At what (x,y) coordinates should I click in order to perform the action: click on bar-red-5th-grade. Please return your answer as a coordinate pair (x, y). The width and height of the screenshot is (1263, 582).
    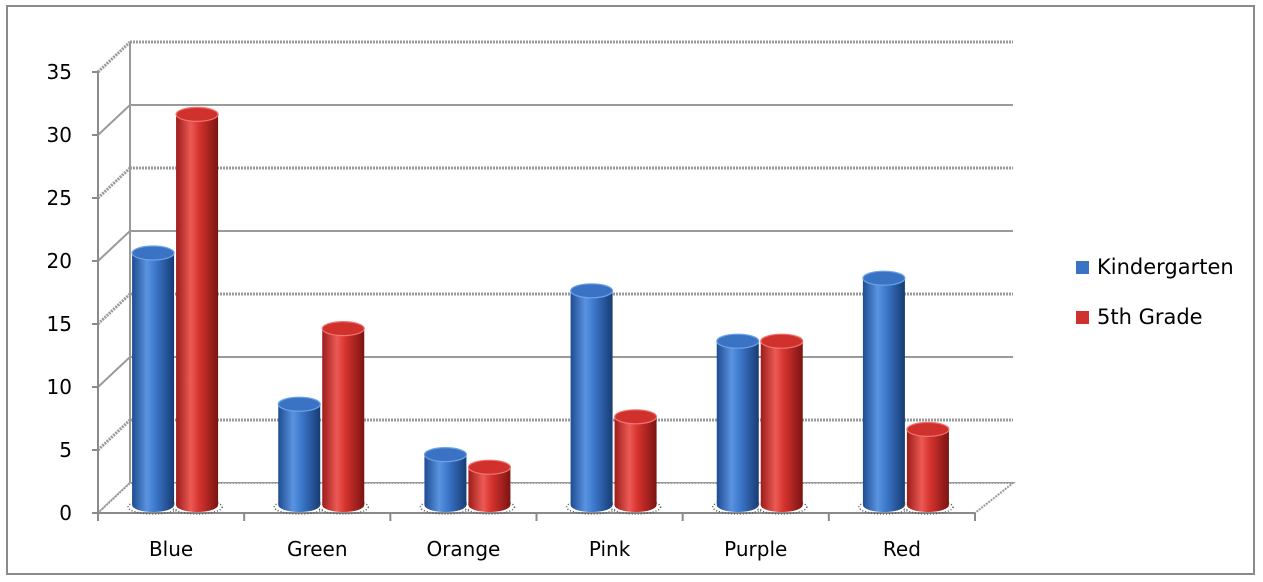
    Looking at the image, I should click on (928, 468).